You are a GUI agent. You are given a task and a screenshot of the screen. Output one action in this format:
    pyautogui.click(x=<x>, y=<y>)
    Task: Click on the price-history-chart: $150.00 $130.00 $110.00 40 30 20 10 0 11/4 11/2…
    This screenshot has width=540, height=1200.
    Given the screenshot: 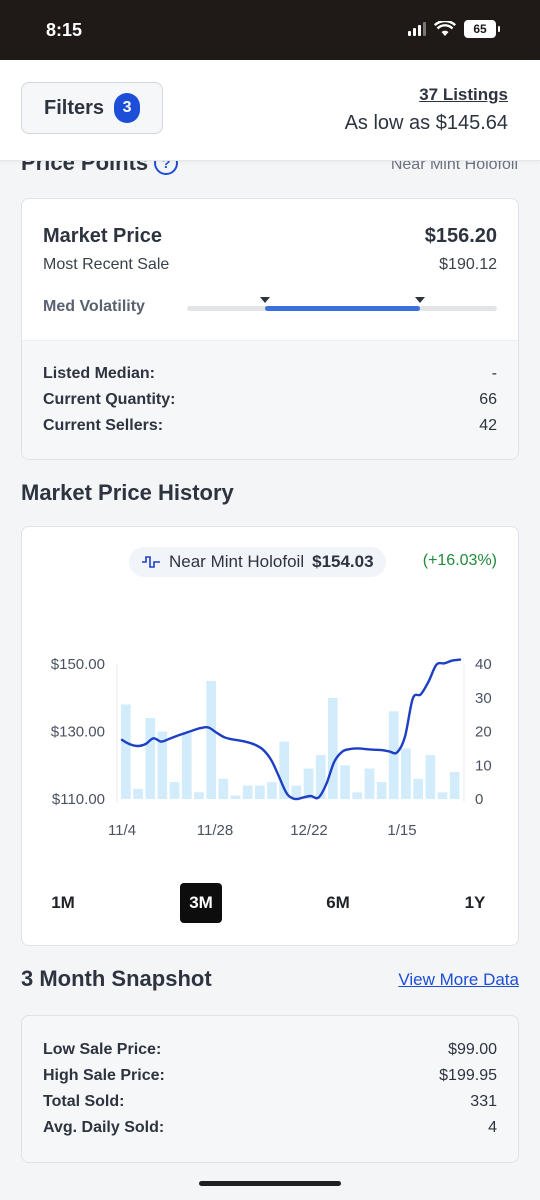 What is the action you would take?
    pyautogui.click(x=271, y=747)
    